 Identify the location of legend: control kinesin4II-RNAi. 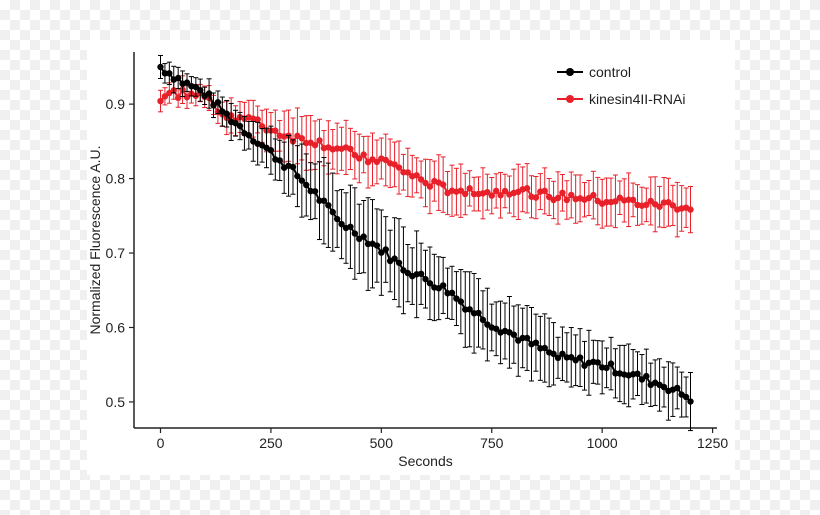
(621, 85).